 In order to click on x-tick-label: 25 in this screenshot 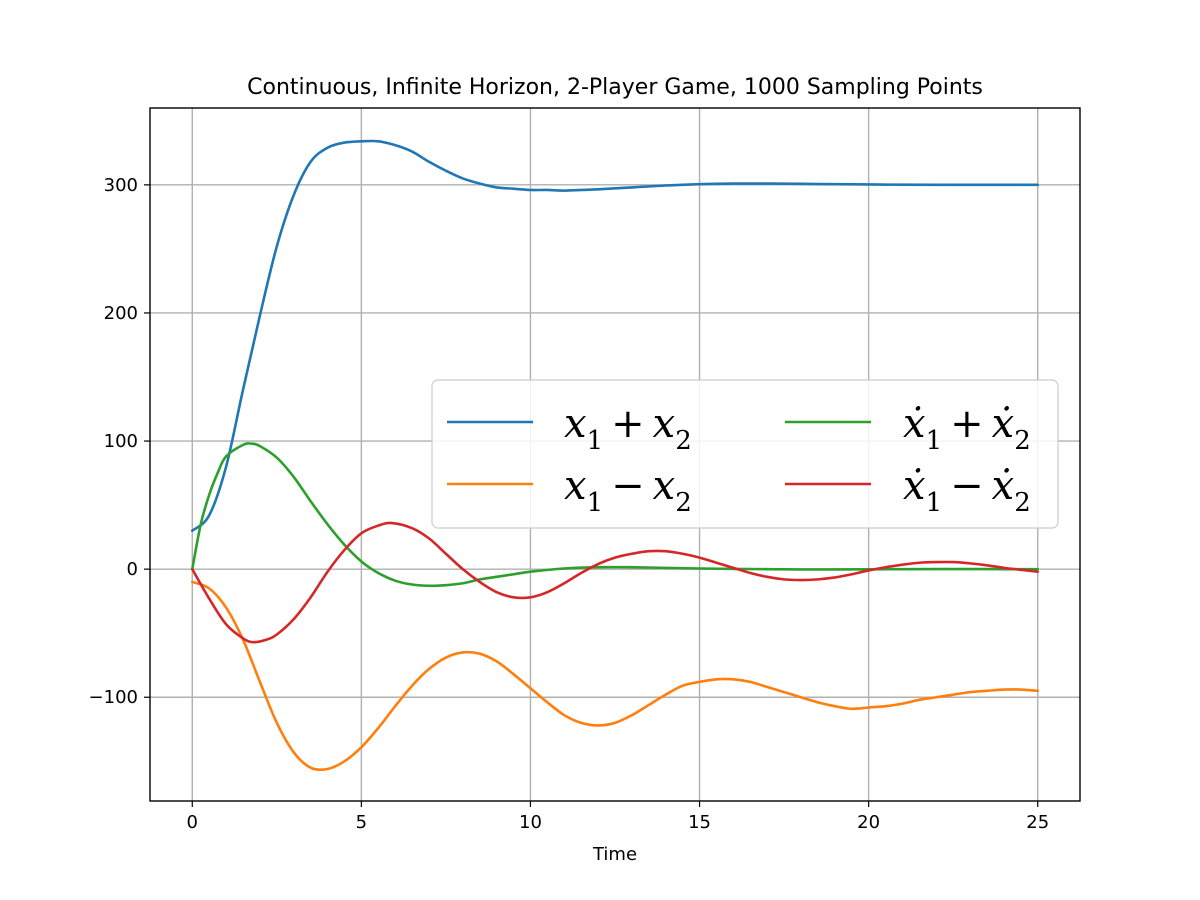, I will do `click(1037, 822)`.